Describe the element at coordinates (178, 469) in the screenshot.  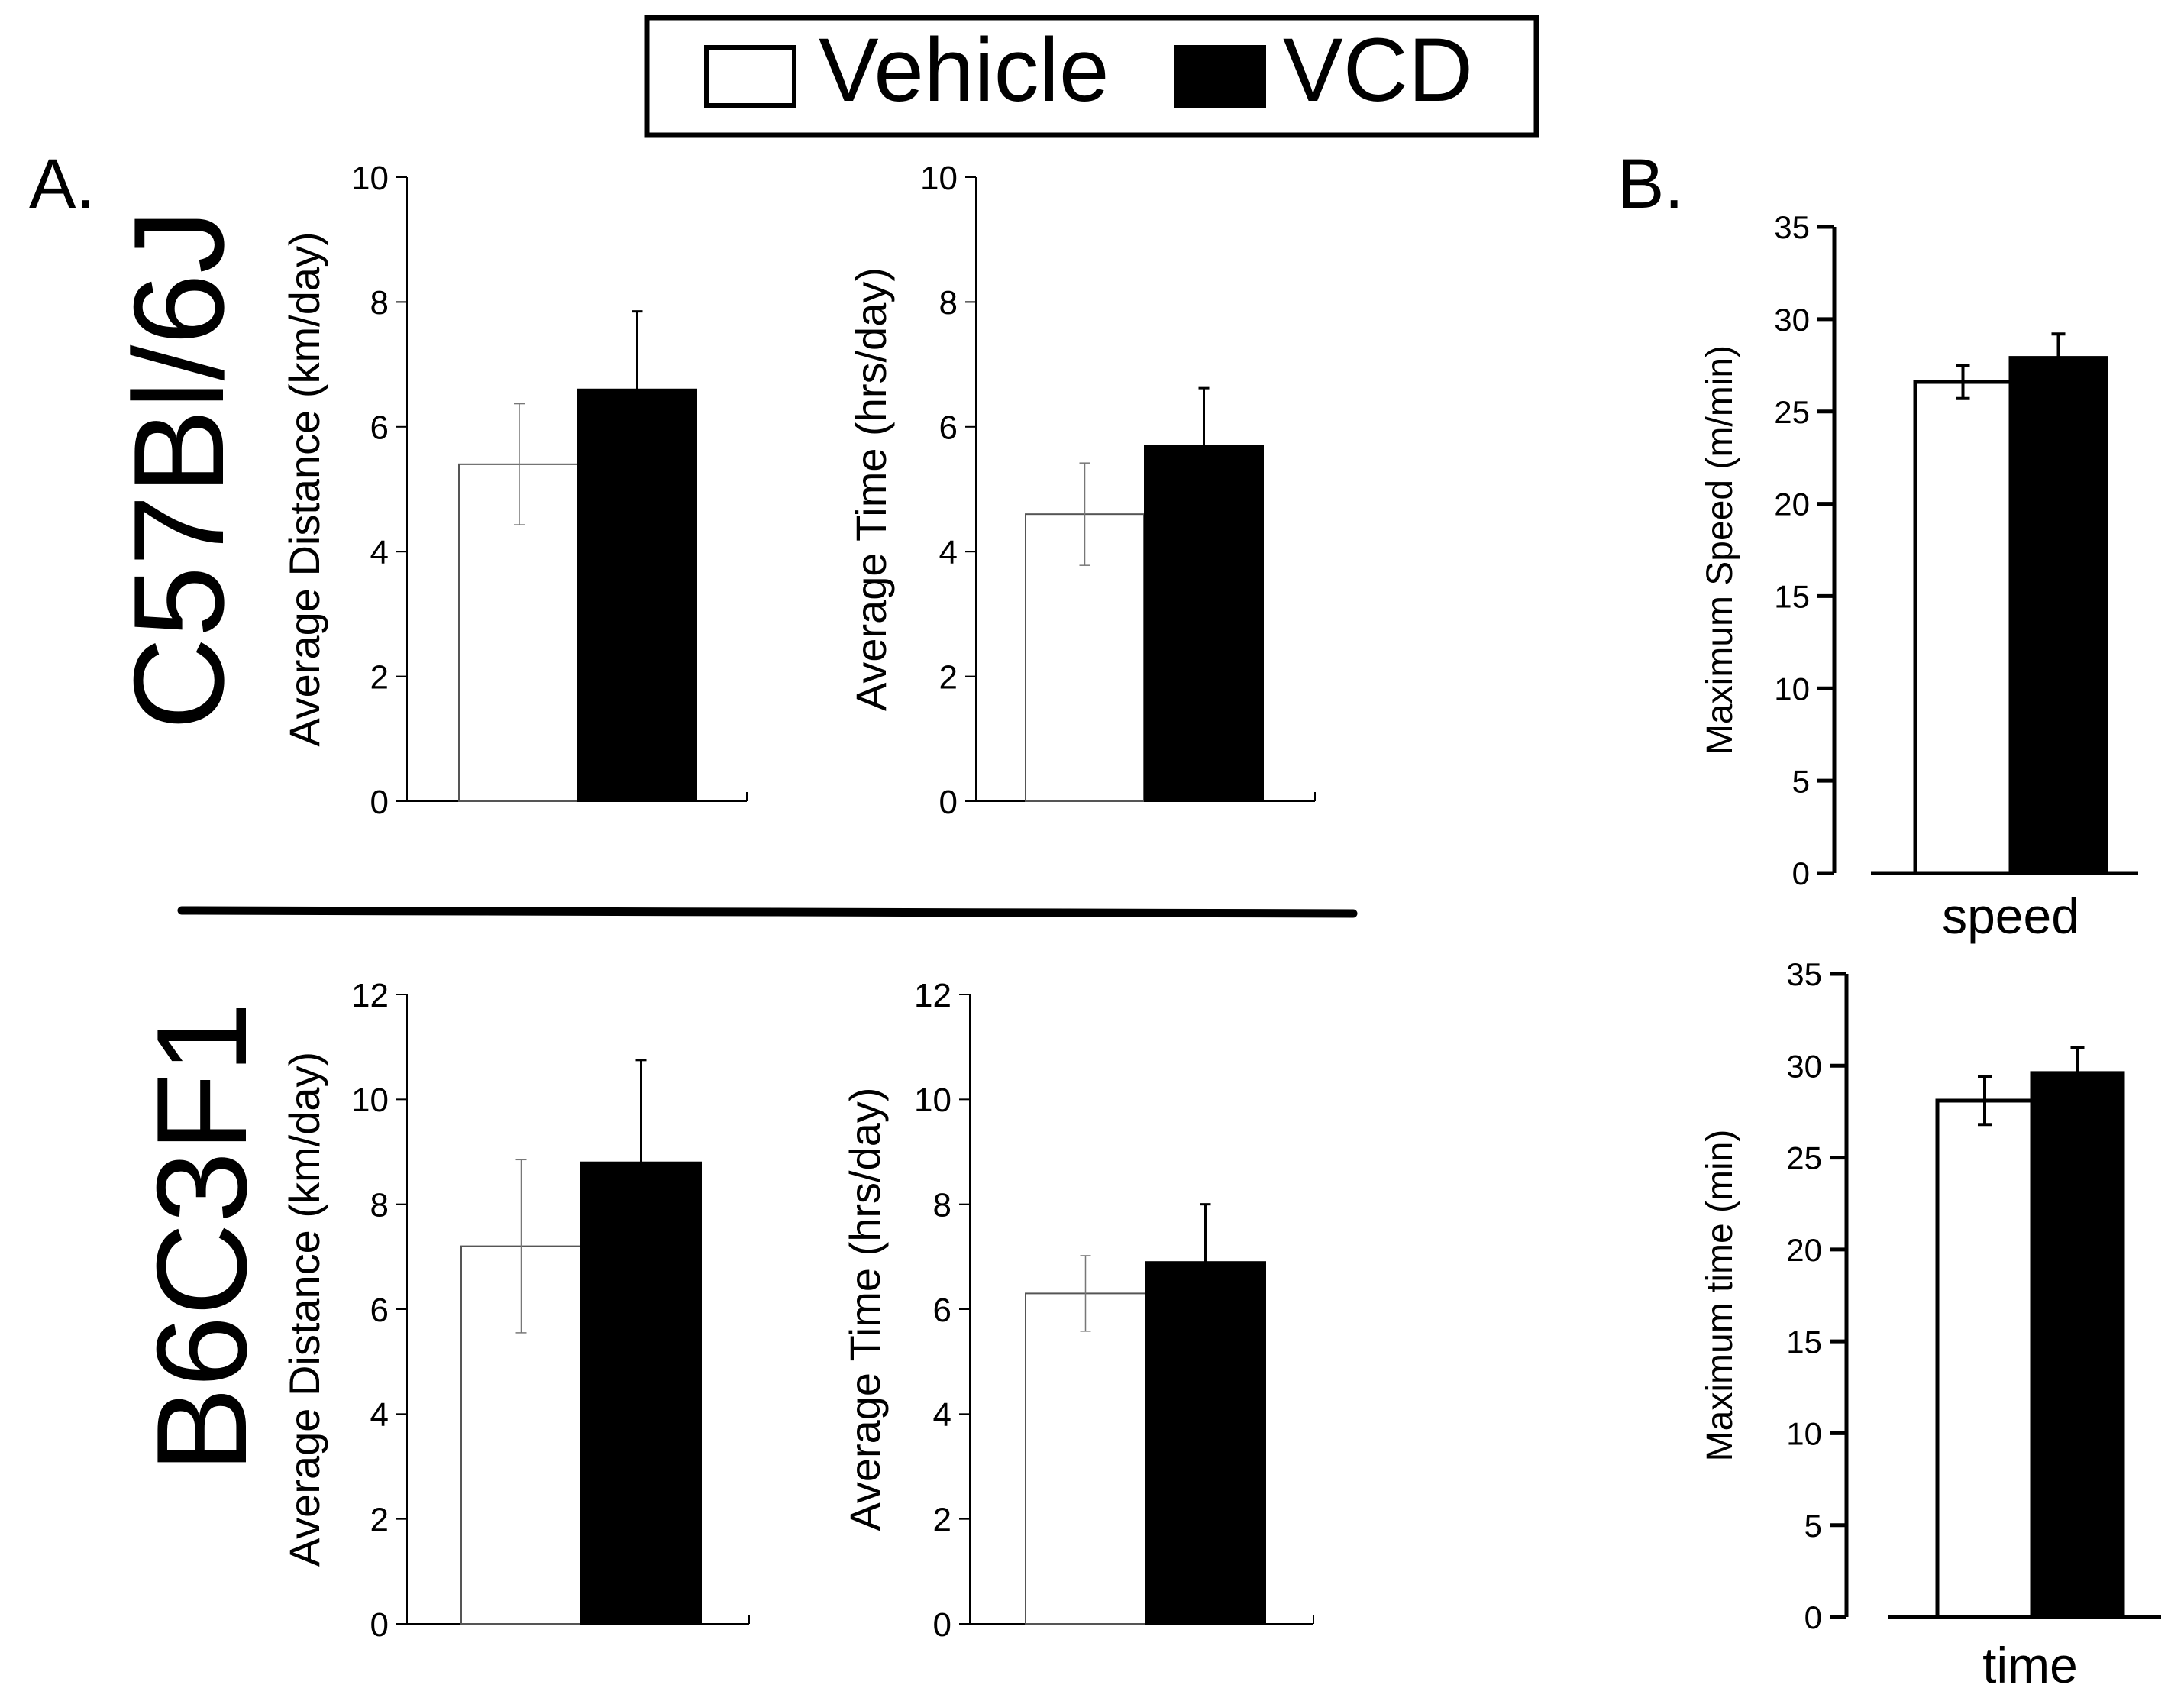
I see `strain-label-c57: C57Bl/6J` at that location.